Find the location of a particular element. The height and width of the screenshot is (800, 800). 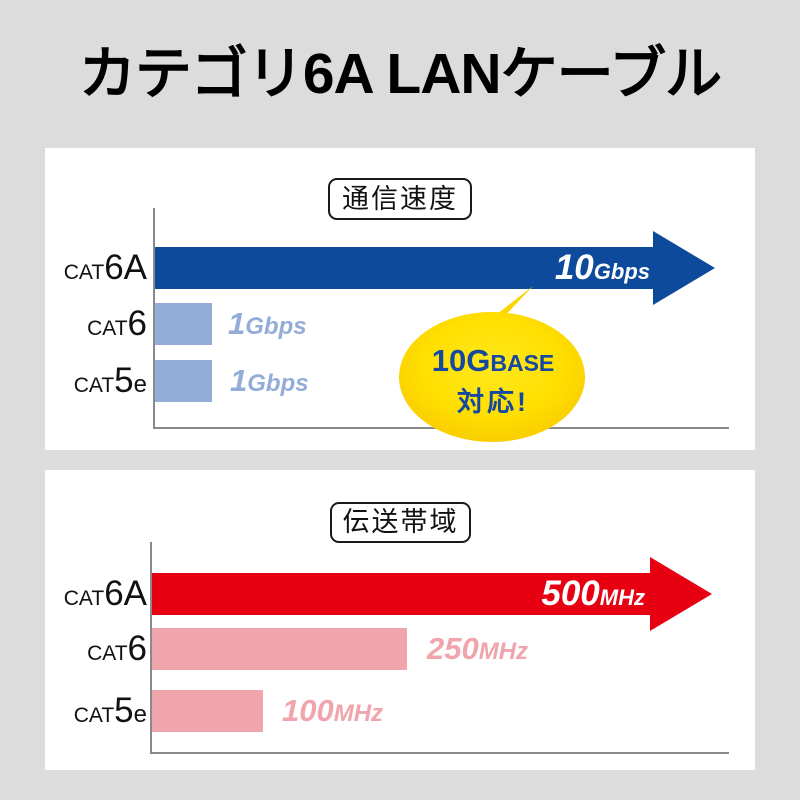

bandwidth-y-axis is located at coordinates (151, 648).